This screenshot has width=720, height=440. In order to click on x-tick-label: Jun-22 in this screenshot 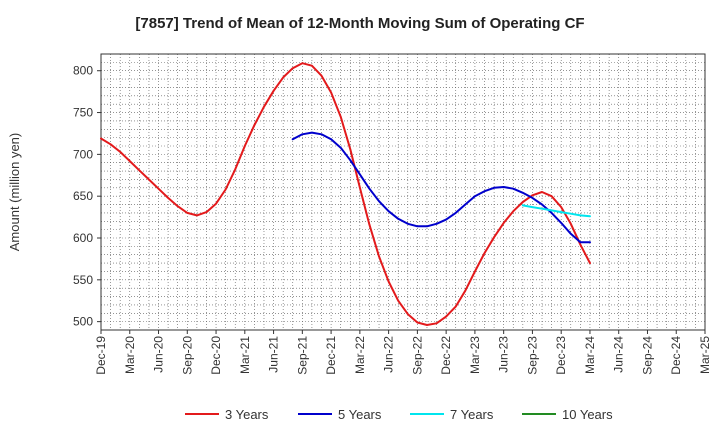, I will do `click(389, 354)`.